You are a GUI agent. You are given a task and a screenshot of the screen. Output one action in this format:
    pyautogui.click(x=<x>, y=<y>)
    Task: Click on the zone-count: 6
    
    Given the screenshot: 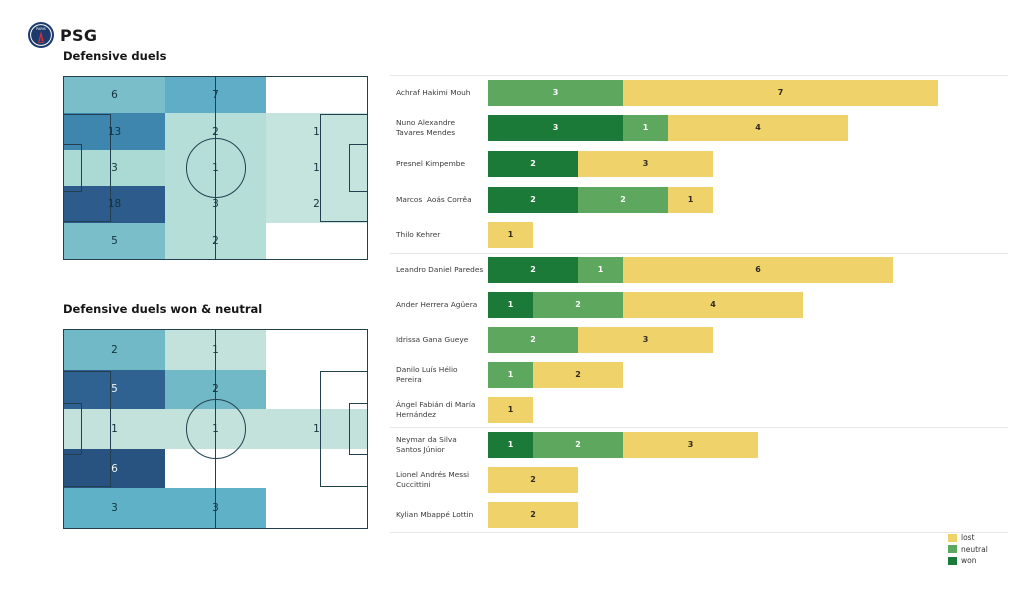 What is the action you would take?
    pyautogui.click(x=114, y=95)
    